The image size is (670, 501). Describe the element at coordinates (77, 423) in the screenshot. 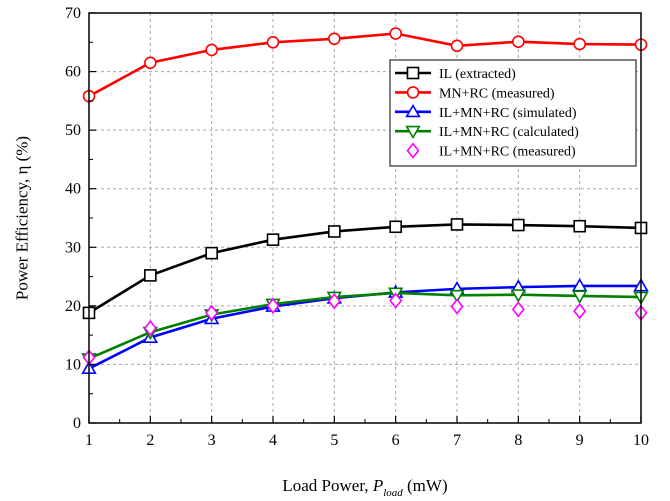

I see `y-tick-label: 0` at that location.